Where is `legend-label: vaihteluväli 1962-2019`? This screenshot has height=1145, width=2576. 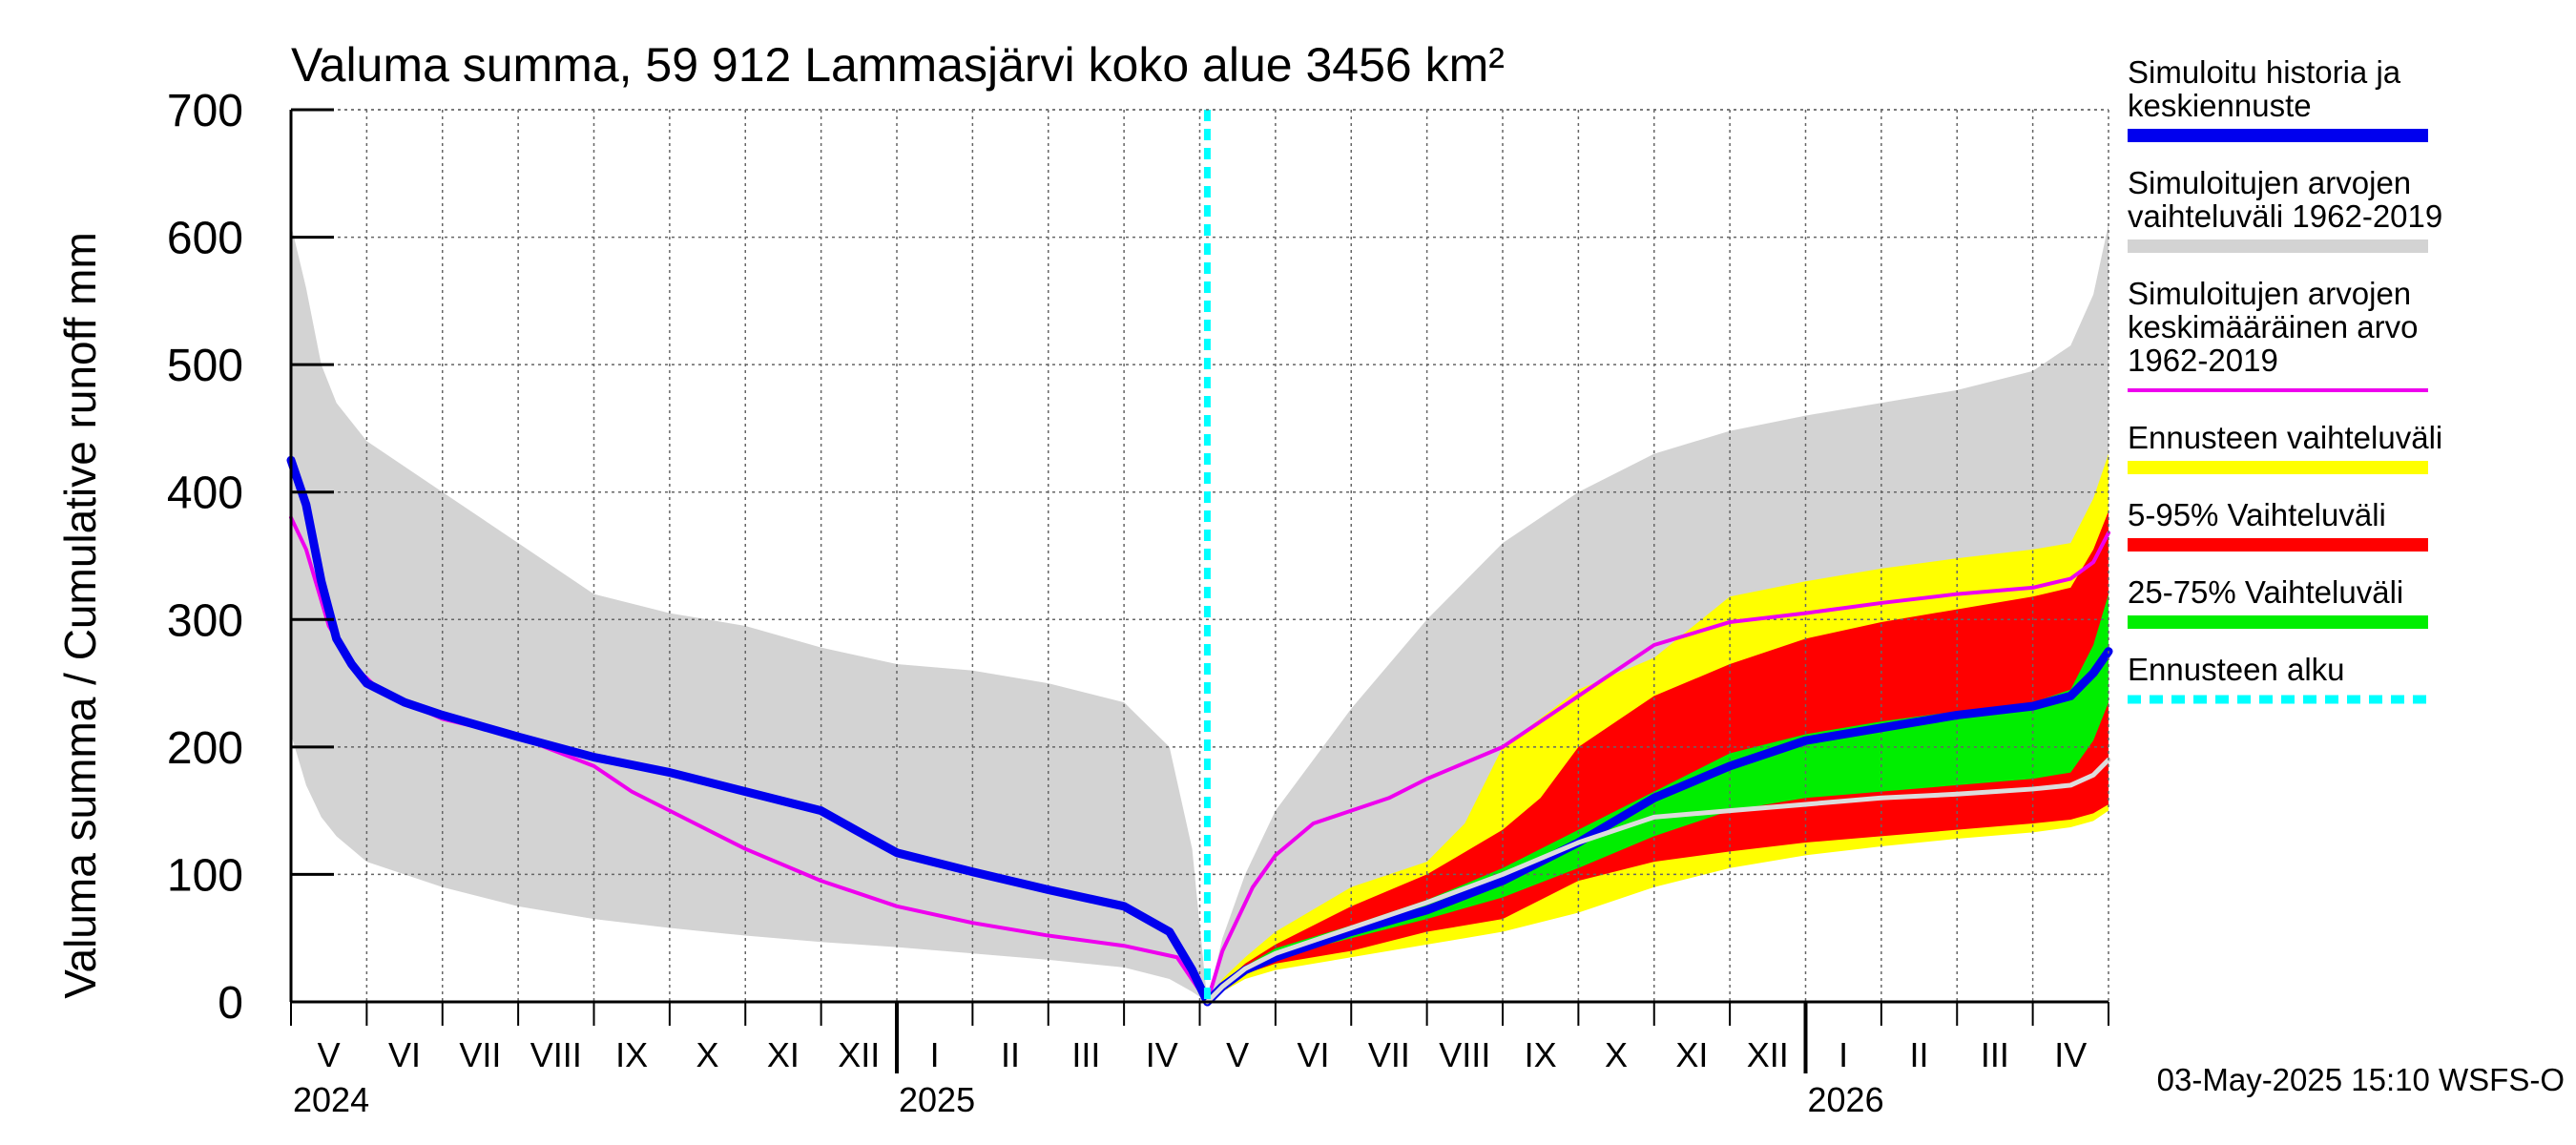 legend-label: vaihteluväli 1962-2019 is located at coordinates (2285, 216).